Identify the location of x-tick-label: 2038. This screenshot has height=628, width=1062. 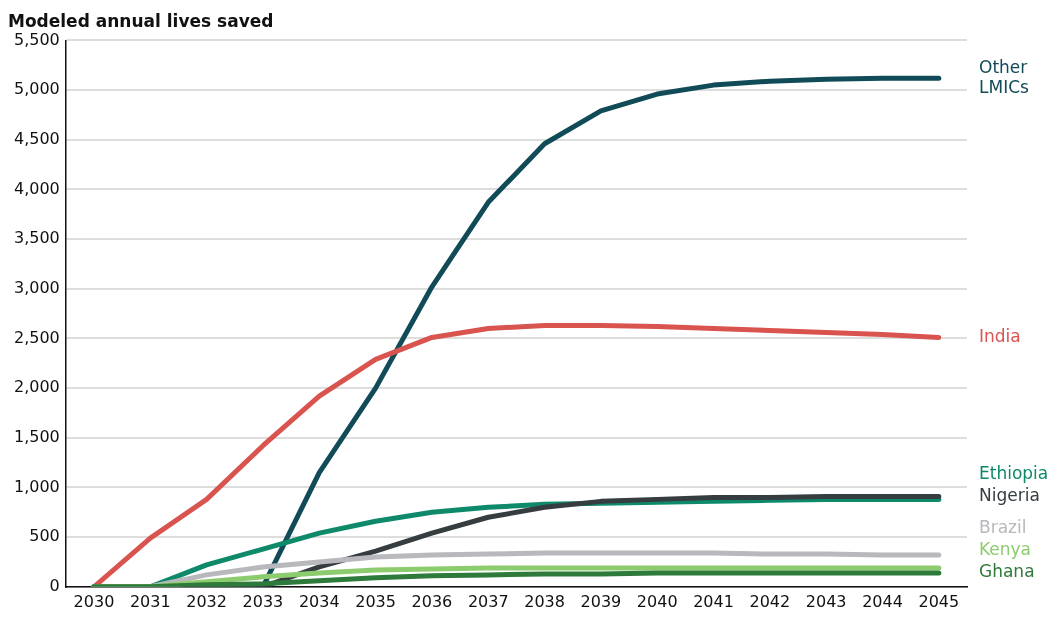
(544, 601).